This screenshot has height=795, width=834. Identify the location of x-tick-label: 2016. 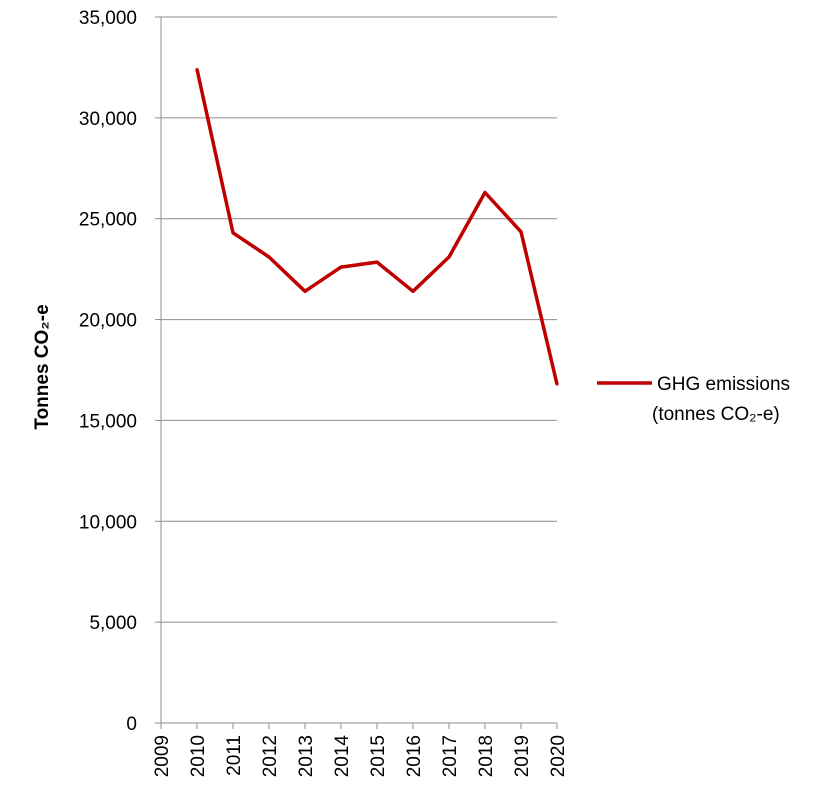
(414, 756).